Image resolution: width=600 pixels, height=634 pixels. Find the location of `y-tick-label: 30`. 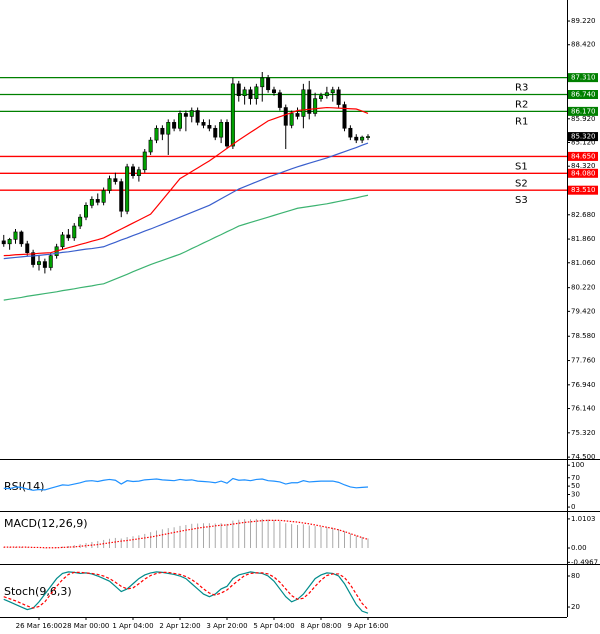

y-tick-label: 30 is located at coordinates (575, 495).